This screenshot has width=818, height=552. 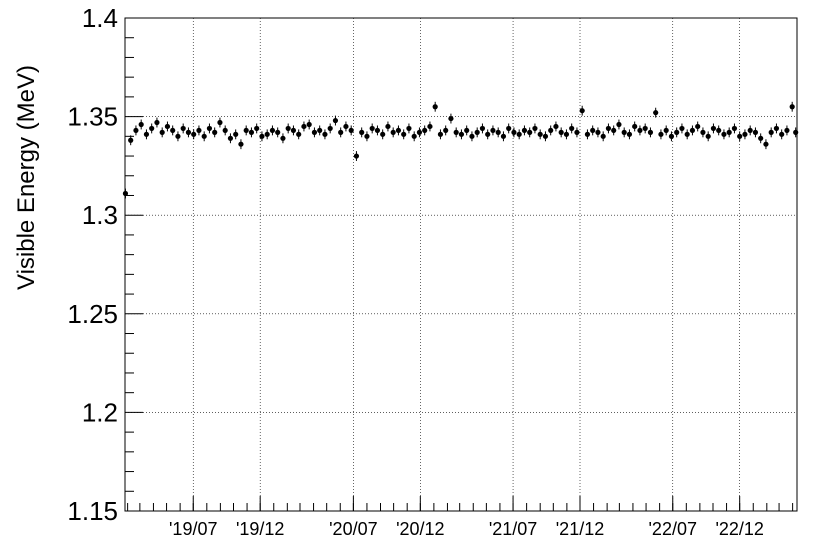 I want to click on points-layer, so click(x=460, y=150).